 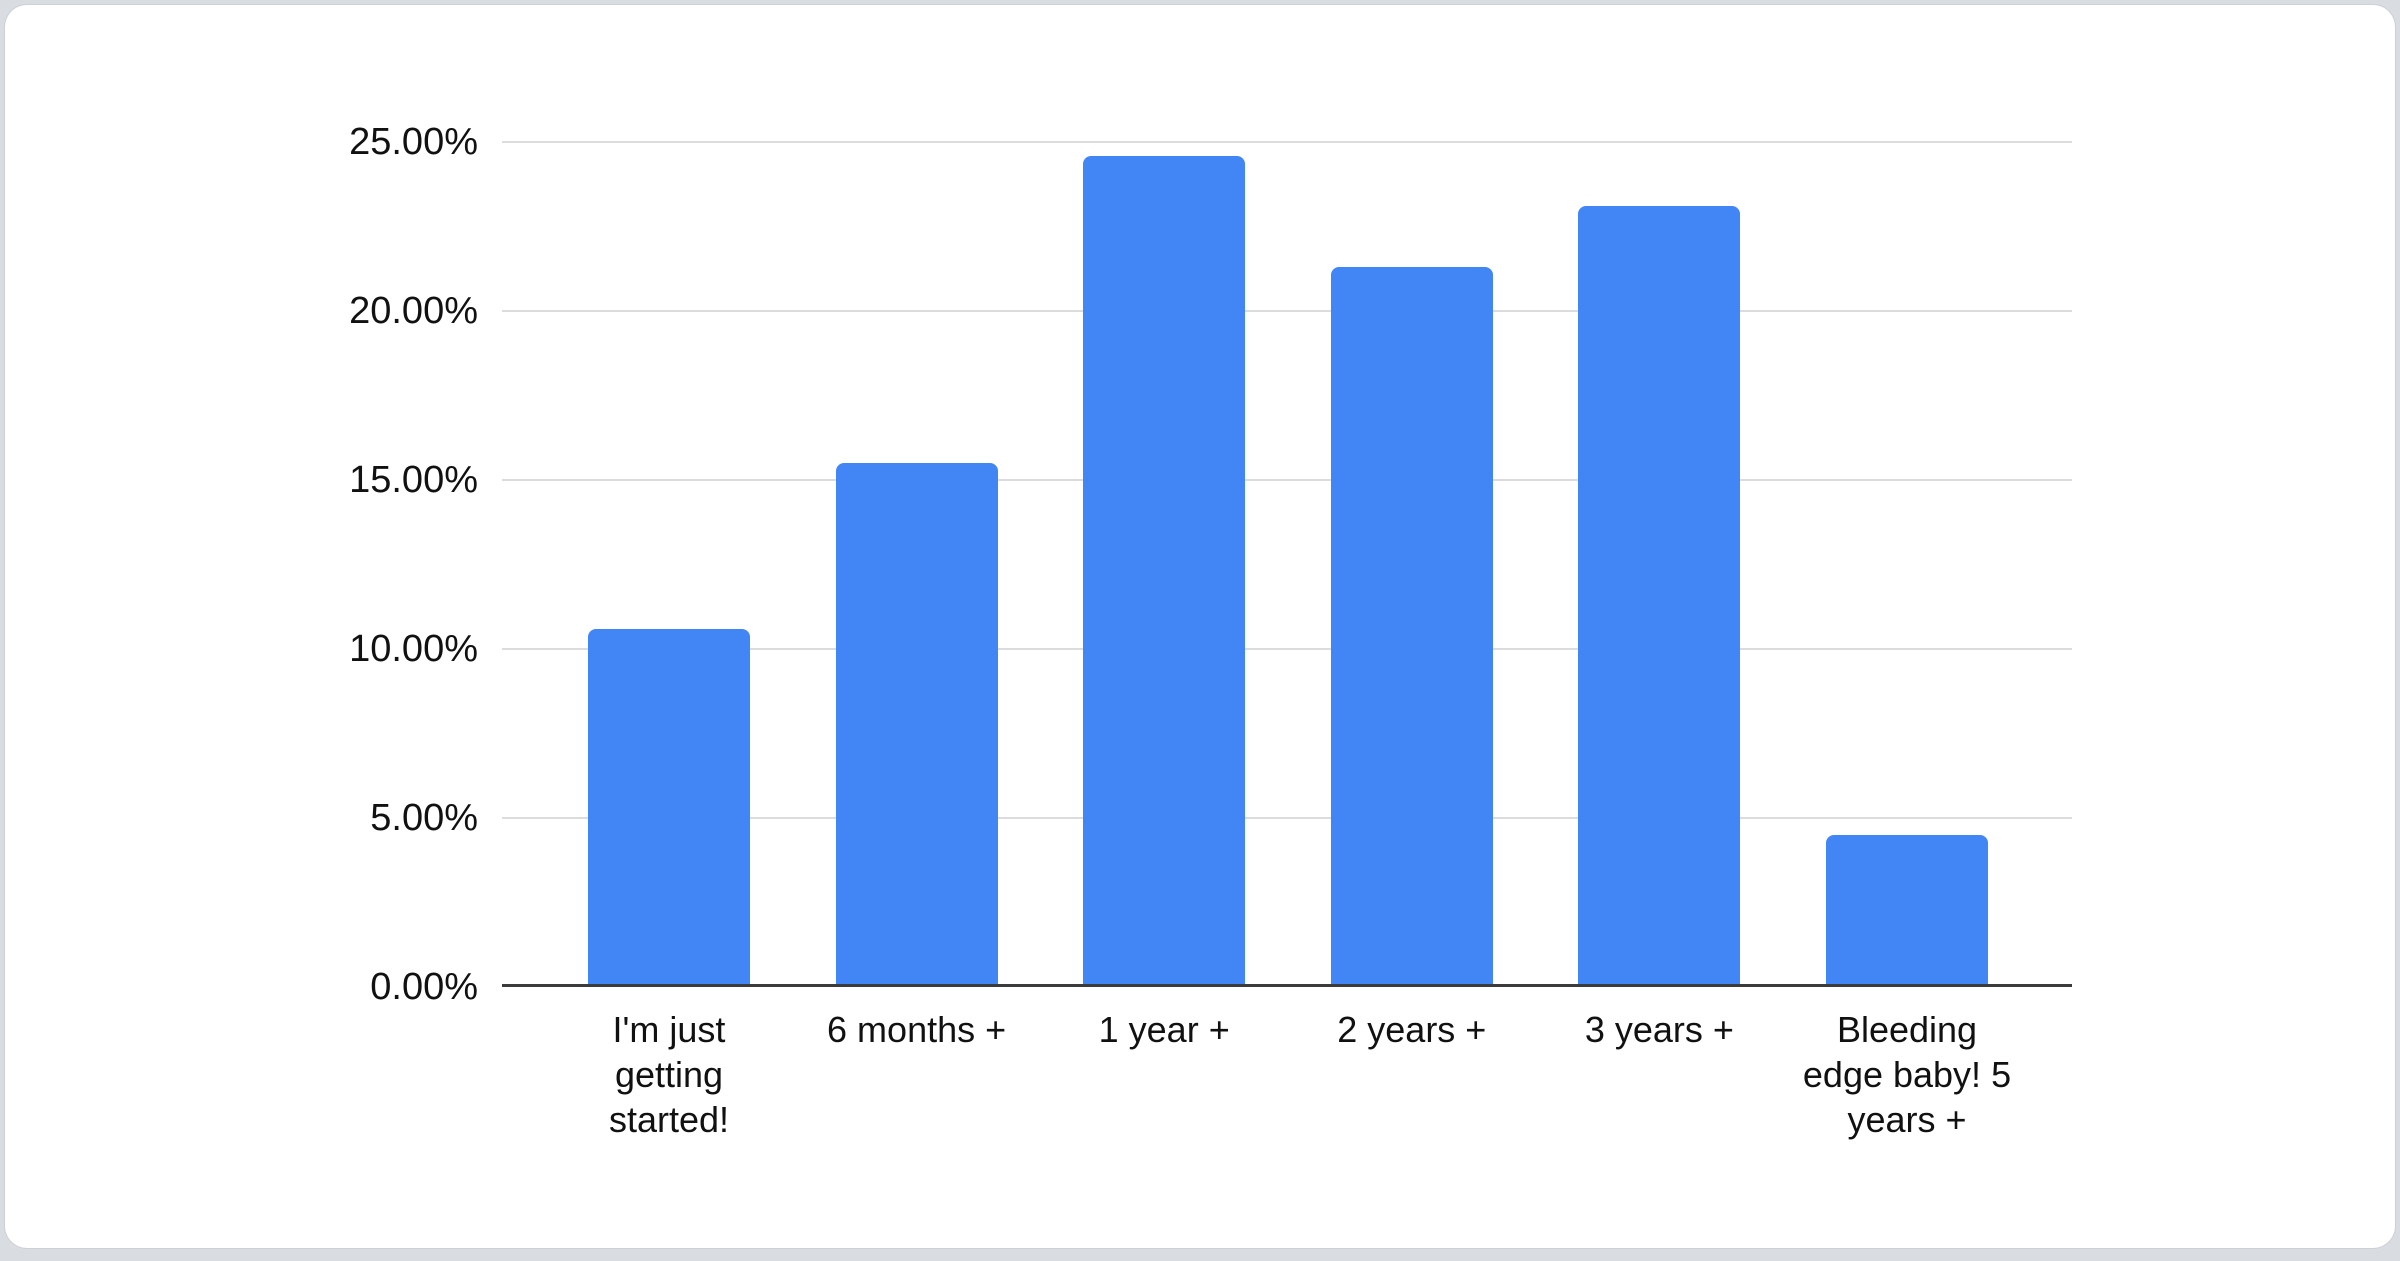 I want to click on category-label: 3 years +, so click(x=1659, y=1029).